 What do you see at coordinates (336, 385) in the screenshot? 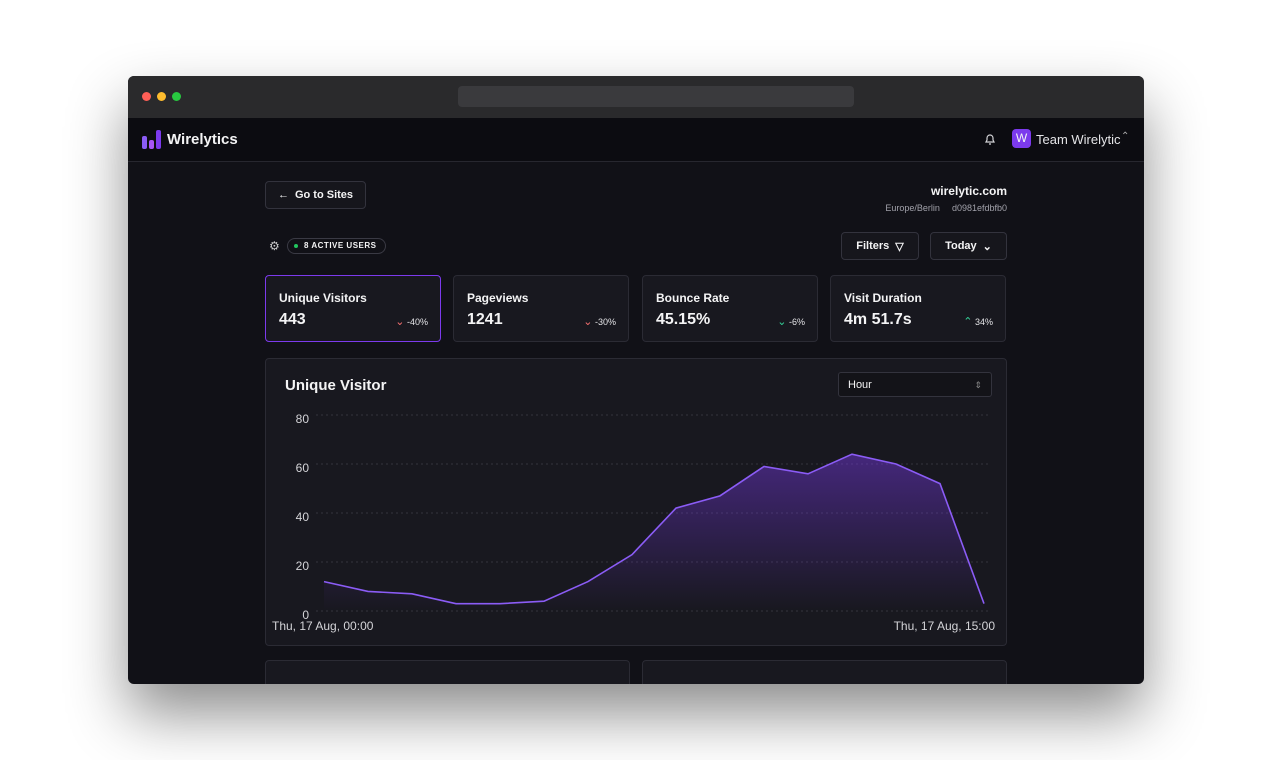
I see `chart-title: Unique Visitor` at bounding box center [336, 385].